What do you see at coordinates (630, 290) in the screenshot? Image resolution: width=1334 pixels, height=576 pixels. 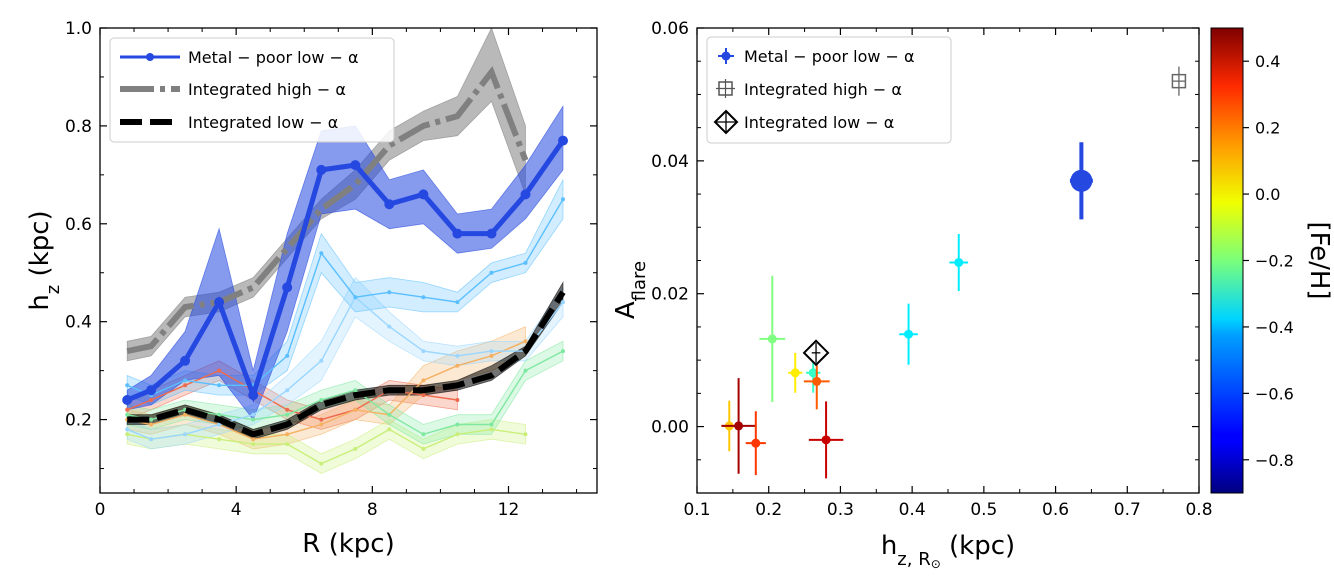 I see `y-axis-label-right: Aflare` at bounding box center [630, 290].